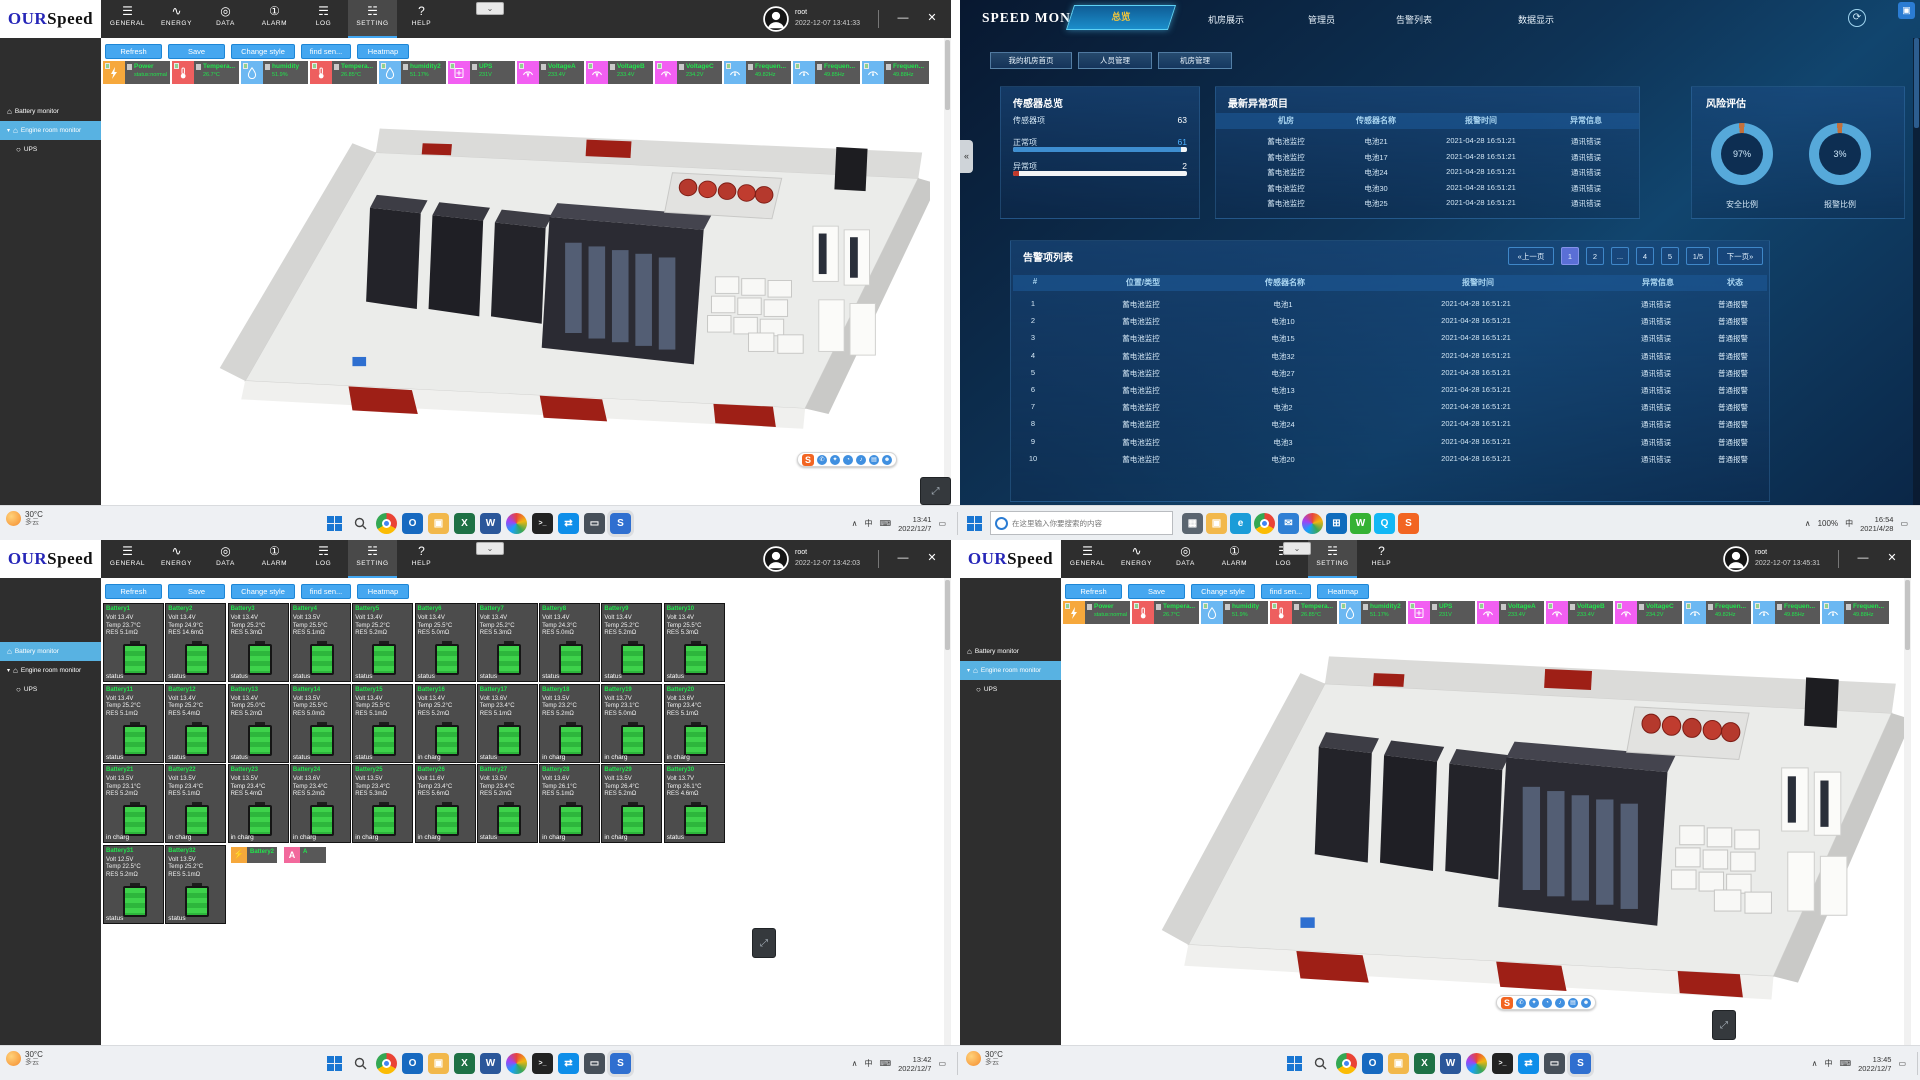 Image resolution: width=1920 pixels, height=1080 pixels. What do you see at coordinates (1670, 256) in the screenshot?
I see `pagination-p5: 5` at bounding box center [1670, 256].